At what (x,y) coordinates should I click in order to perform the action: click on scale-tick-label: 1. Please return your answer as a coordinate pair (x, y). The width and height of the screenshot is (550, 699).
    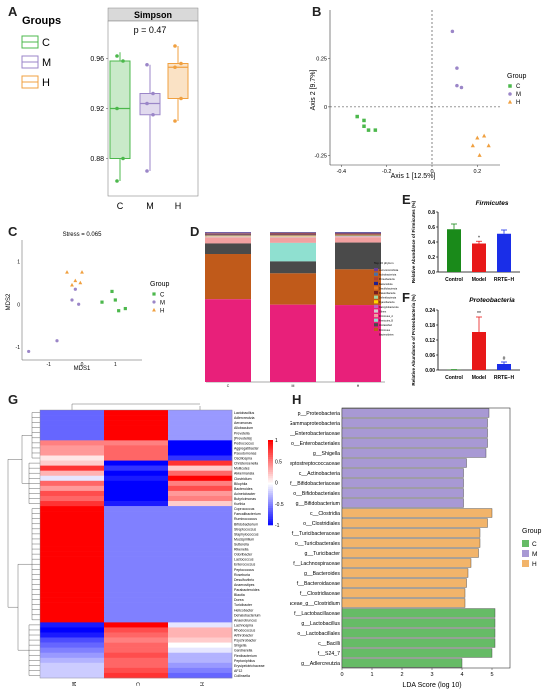
    Looking at the image, I should click on (276, 441).